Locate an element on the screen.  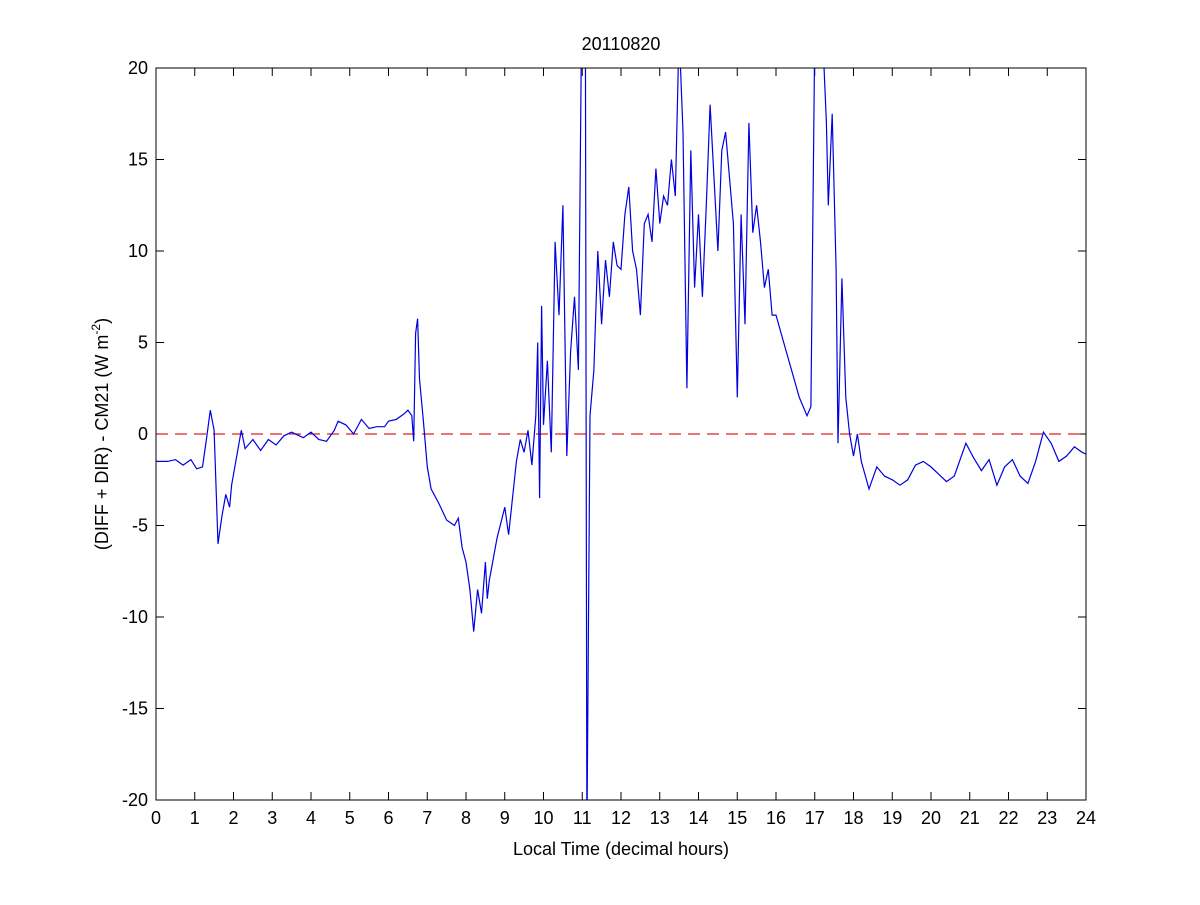
y-axis-label-end: ) is located at coordinates (102, 321).